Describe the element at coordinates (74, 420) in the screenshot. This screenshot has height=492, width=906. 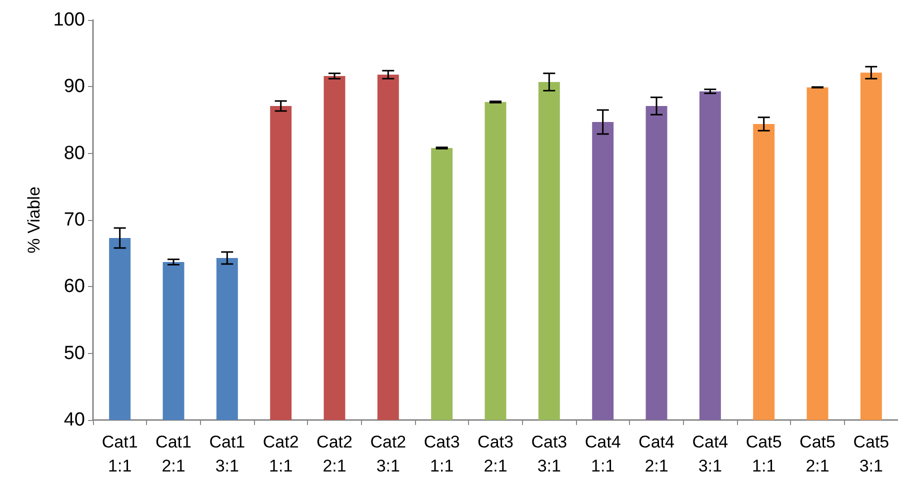
I see `y-tick-label: 40` at that location.